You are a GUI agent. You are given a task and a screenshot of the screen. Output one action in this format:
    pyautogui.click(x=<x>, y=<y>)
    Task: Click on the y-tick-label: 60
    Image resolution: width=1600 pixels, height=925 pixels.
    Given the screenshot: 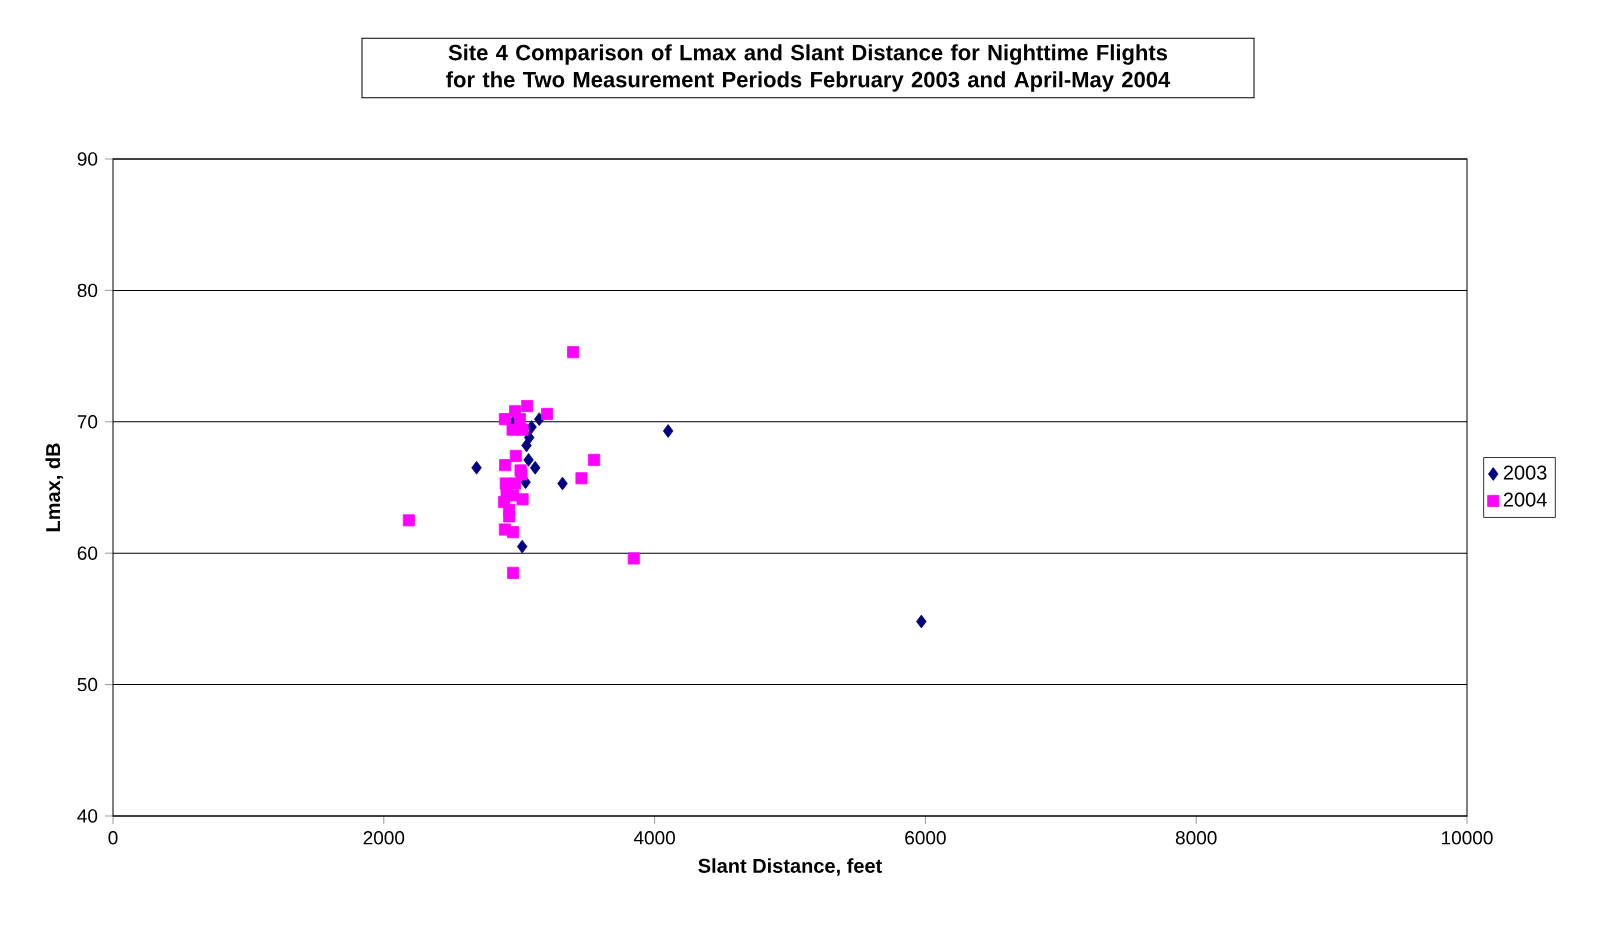 What is the action you would take?
    pyautogui.click(x=87, y=553)
    